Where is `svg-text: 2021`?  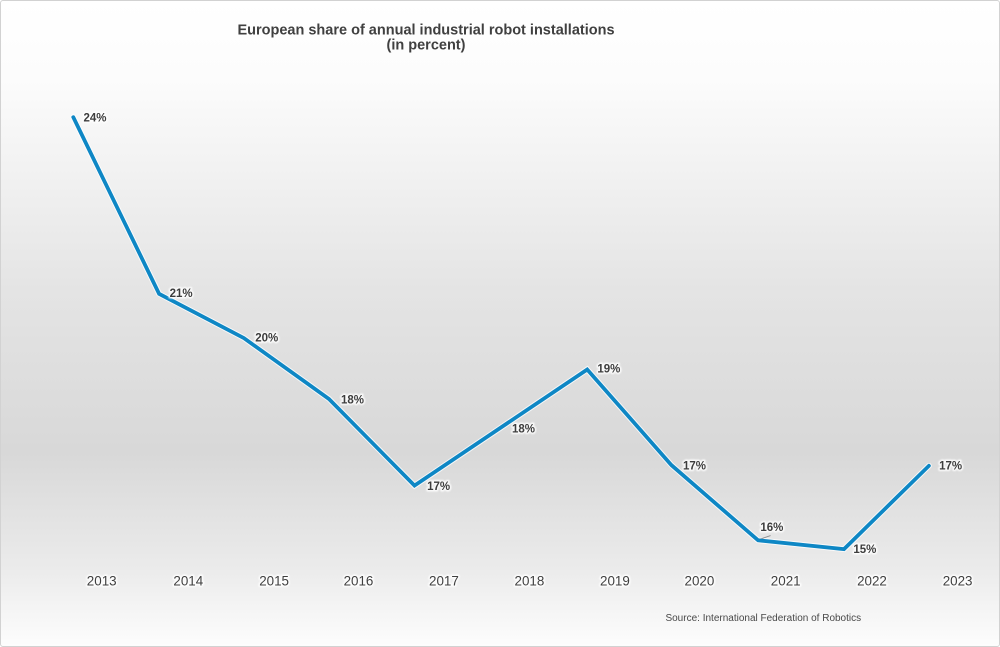 svg-text: 2021 is located at coordinates (786, 581).